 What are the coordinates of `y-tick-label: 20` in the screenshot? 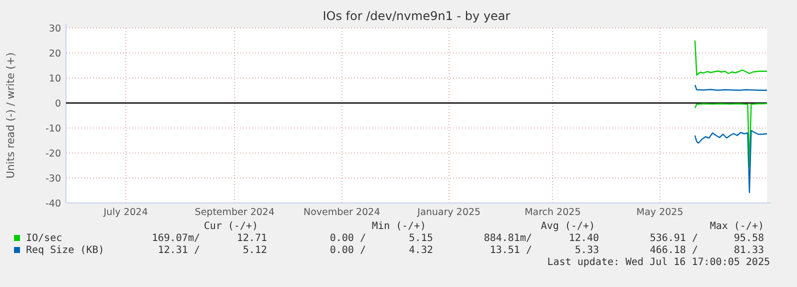 It's located at (54, 54).